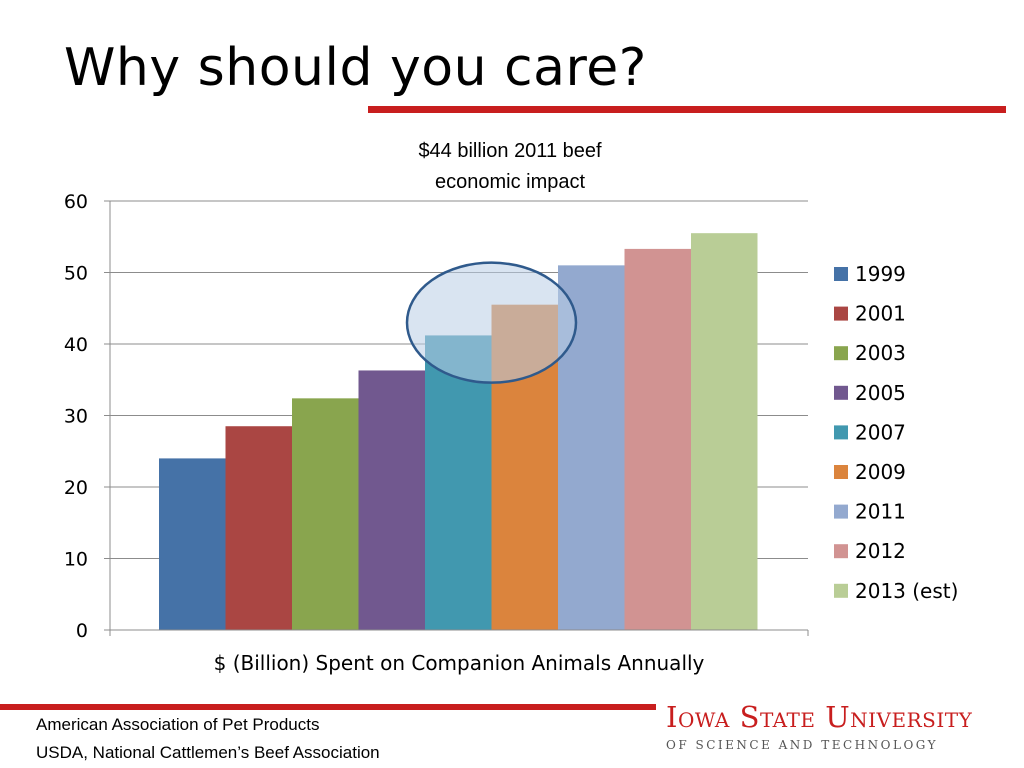 Image resolution: width=1024 pixels, height=768 pixels. Describe the element at coordinates (724, 432) in the screenshot. I see `bar-2013-est` at that location.